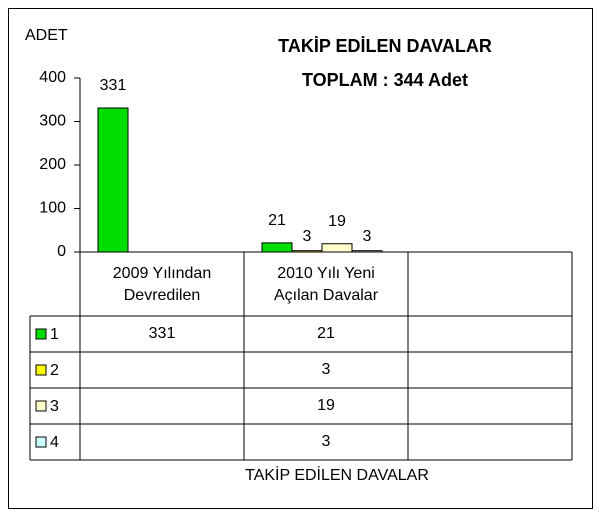 The image size is (601, 512). Describe the element at coordinates (326, 405) in the screenshot. I see `table-value: 19` at that location.